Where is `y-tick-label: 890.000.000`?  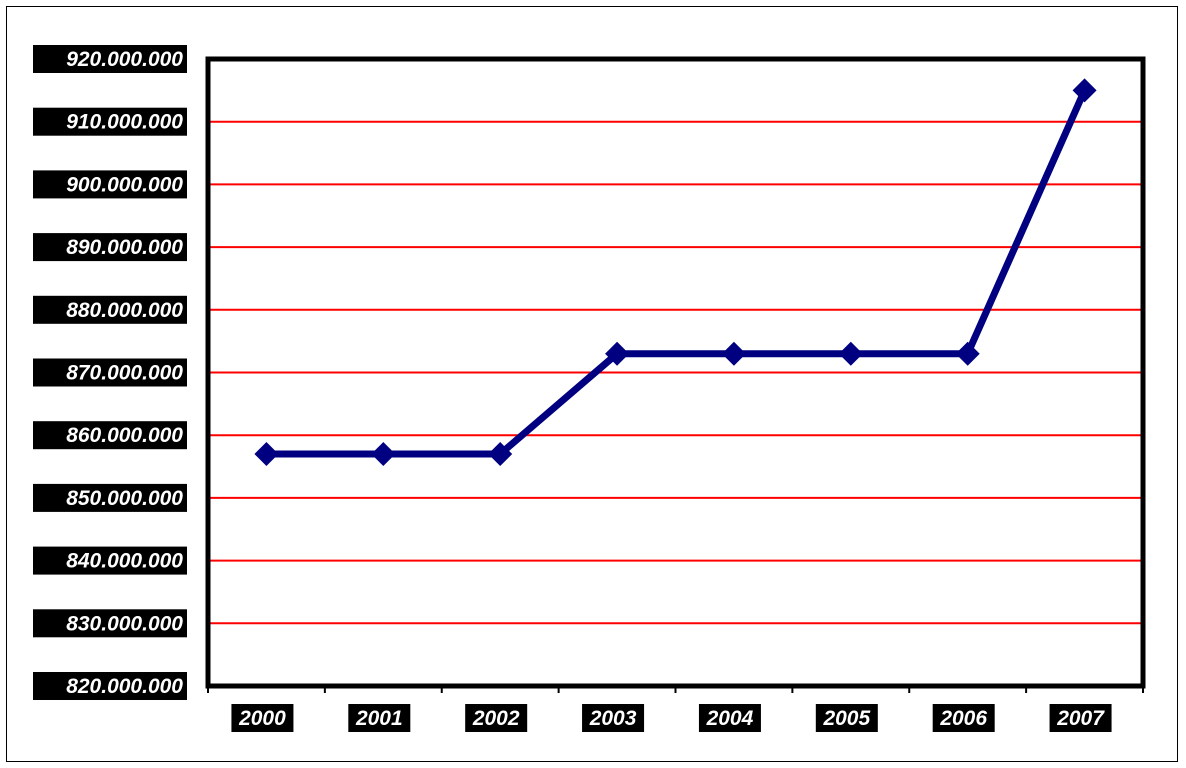 y-tick-label: 890.000.000 is located at coordinates (124, 247).